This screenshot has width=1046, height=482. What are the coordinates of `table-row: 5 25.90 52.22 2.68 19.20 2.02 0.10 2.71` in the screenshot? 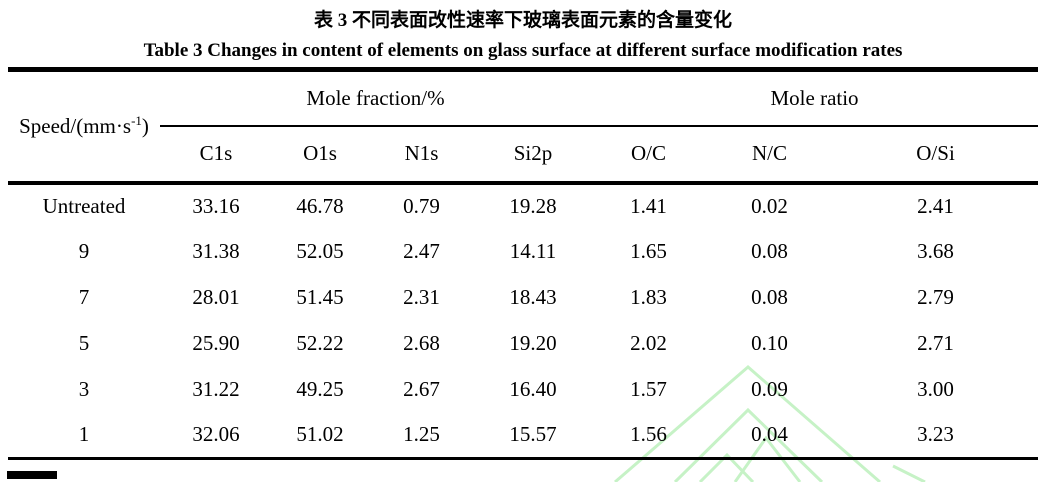 It's located at (523, 344).